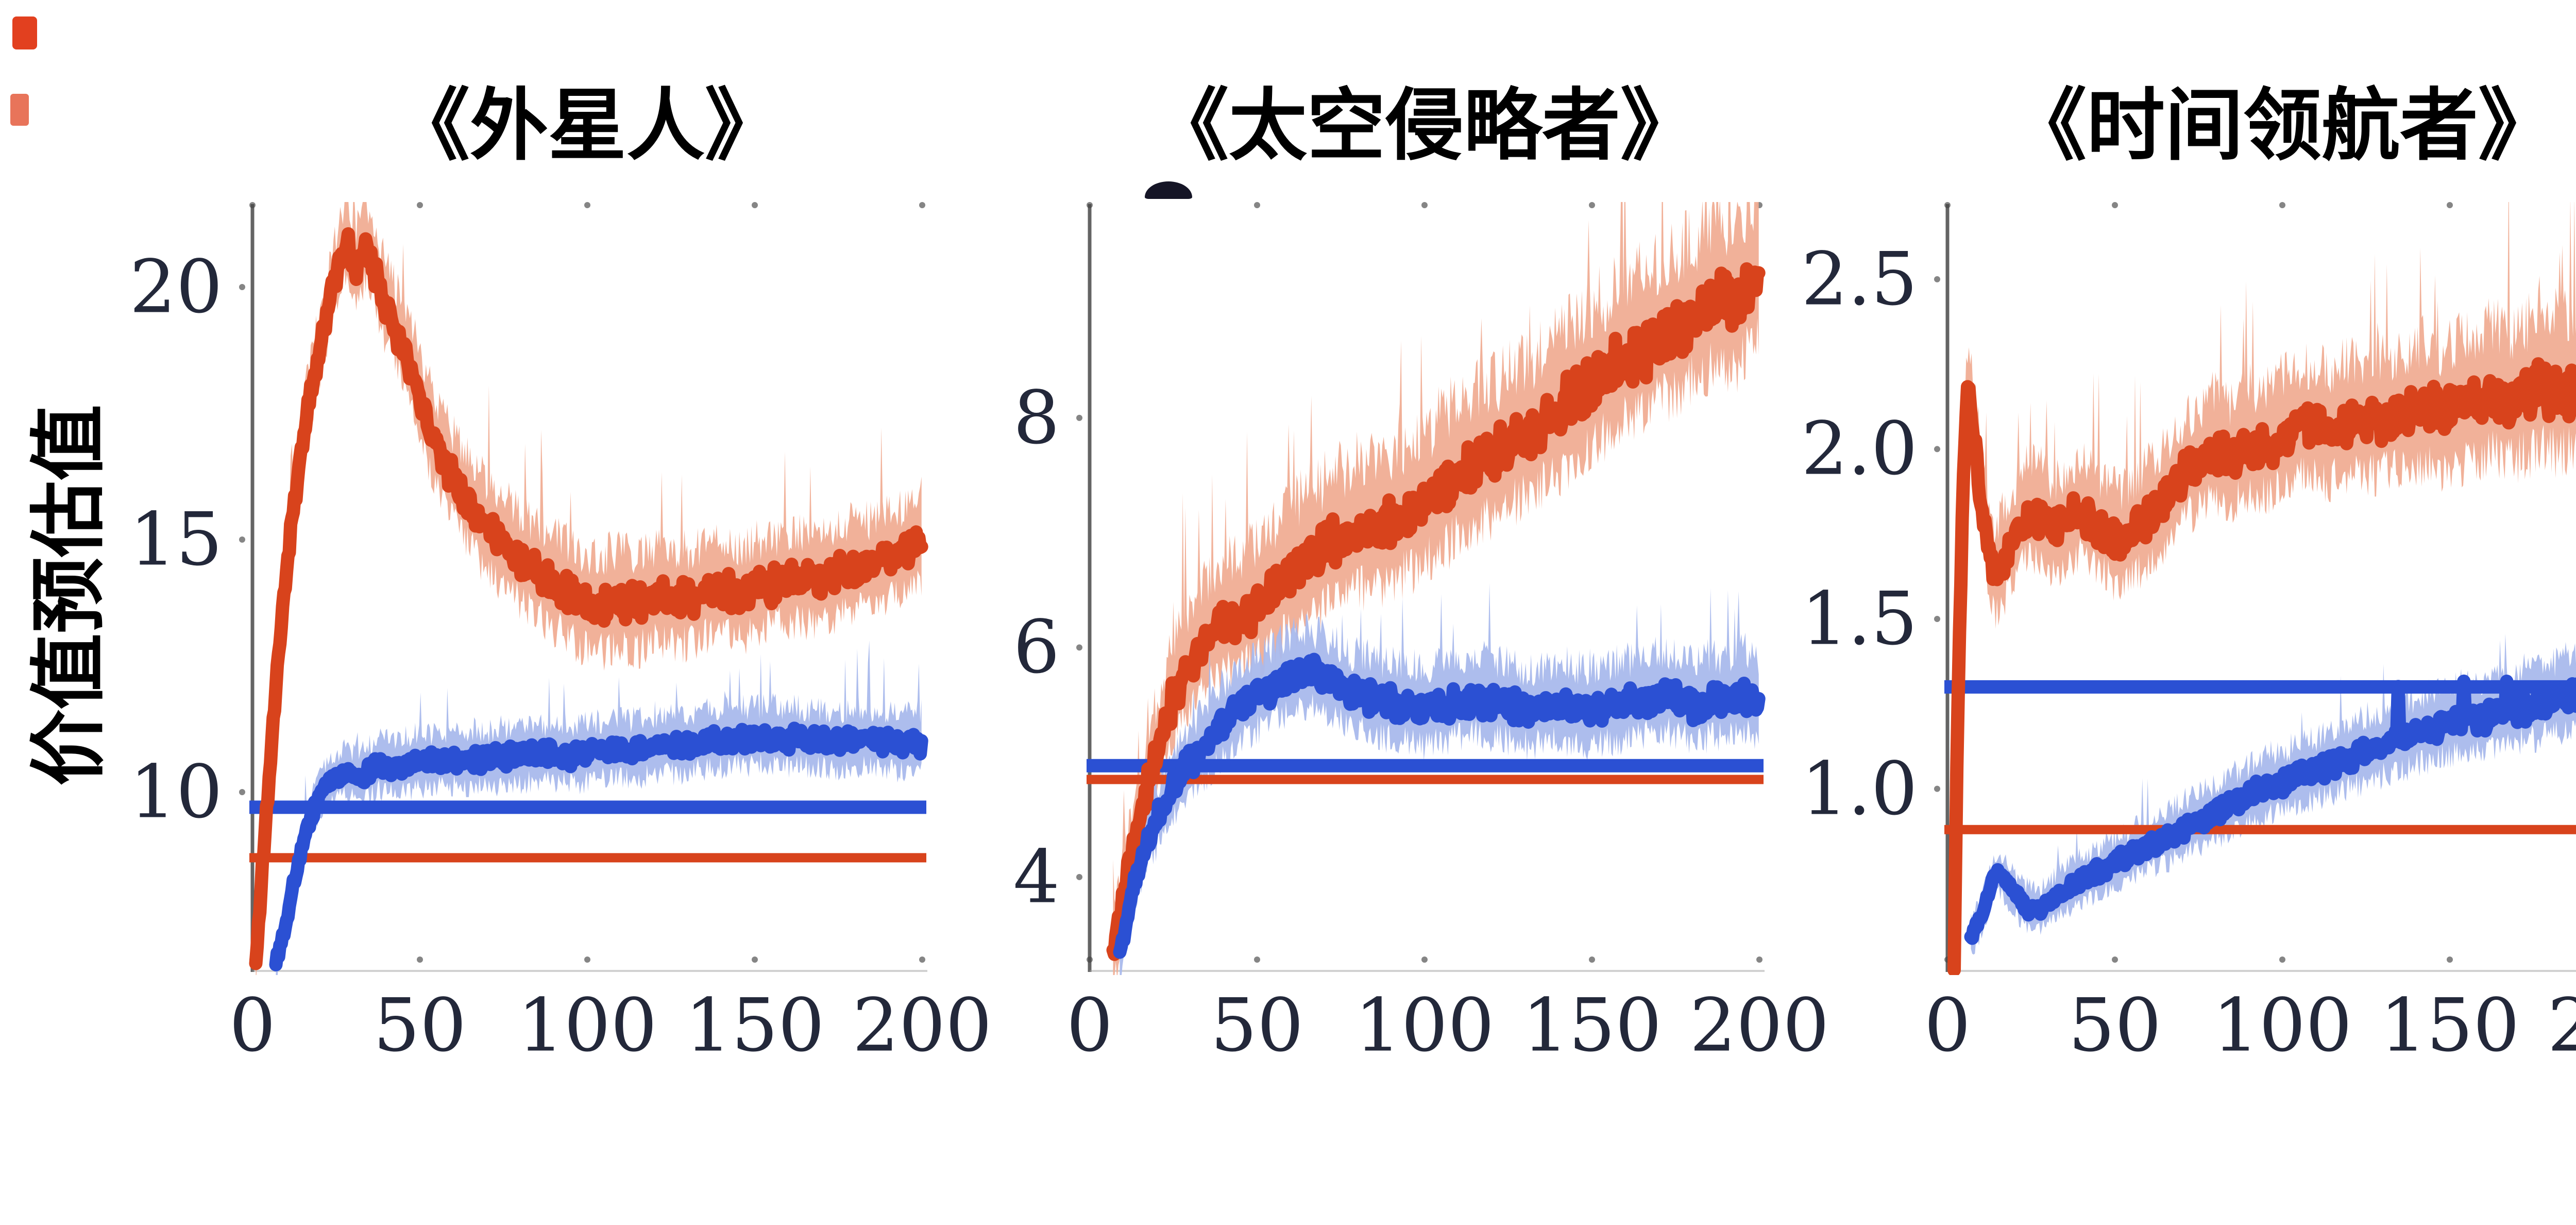 Image resolution: width=2576 pixels, height=1225 pixels. I want to click on panel-1-ytick-2: 4, so click(1036, 877).